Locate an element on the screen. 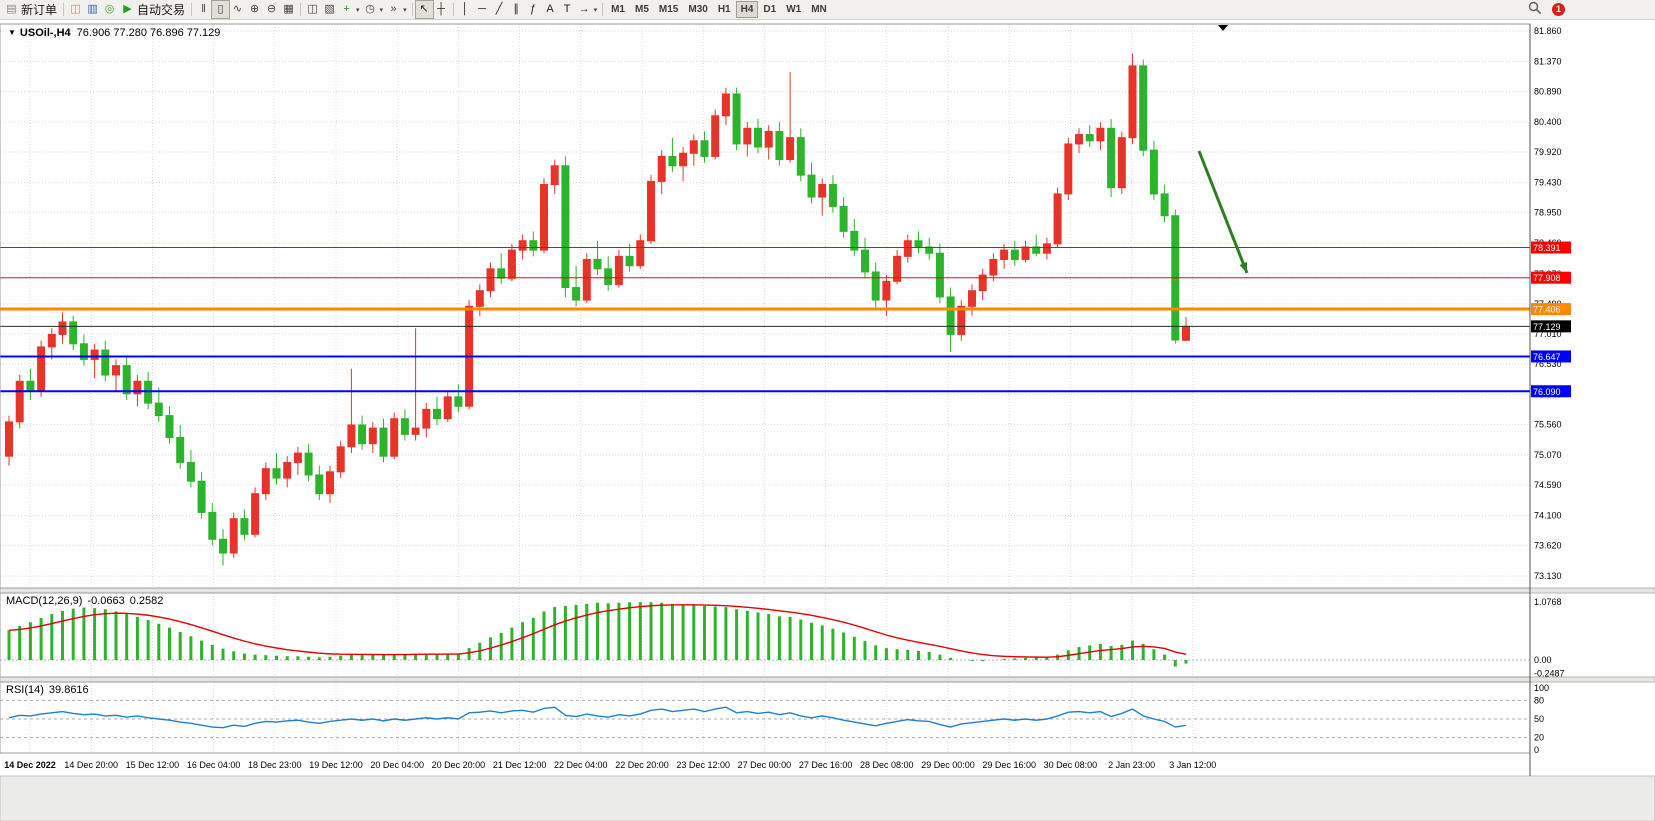 The height and width of the screenshot is (821, 1655). macd-signal-line is located at coordinates (597, 631).